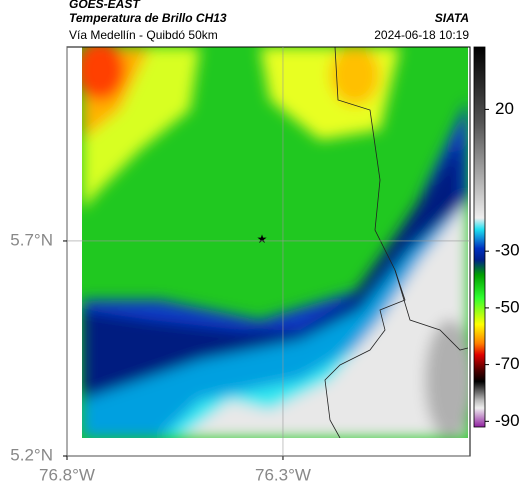 The image size is (526, 491). Describe the element at coordinates (421, 35) in the screenshot. I see `datetime: 2024-06-18 10:19` at that location.